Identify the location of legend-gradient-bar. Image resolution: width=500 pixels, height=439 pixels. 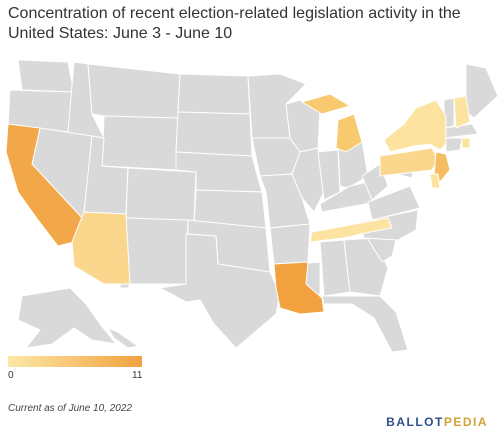
(75, 361).